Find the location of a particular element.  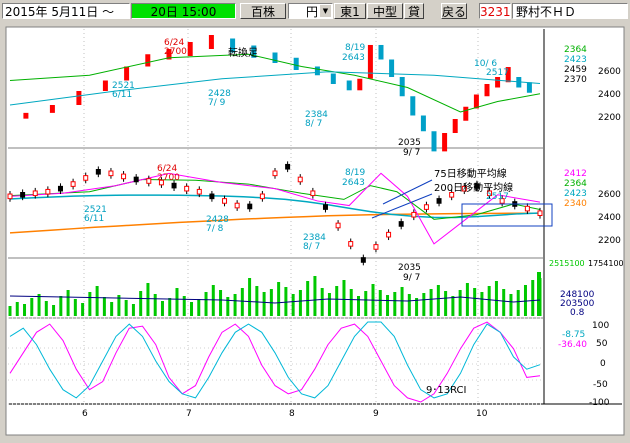

ann-6-11-value: 2521 is located at coordinates (123, 86).